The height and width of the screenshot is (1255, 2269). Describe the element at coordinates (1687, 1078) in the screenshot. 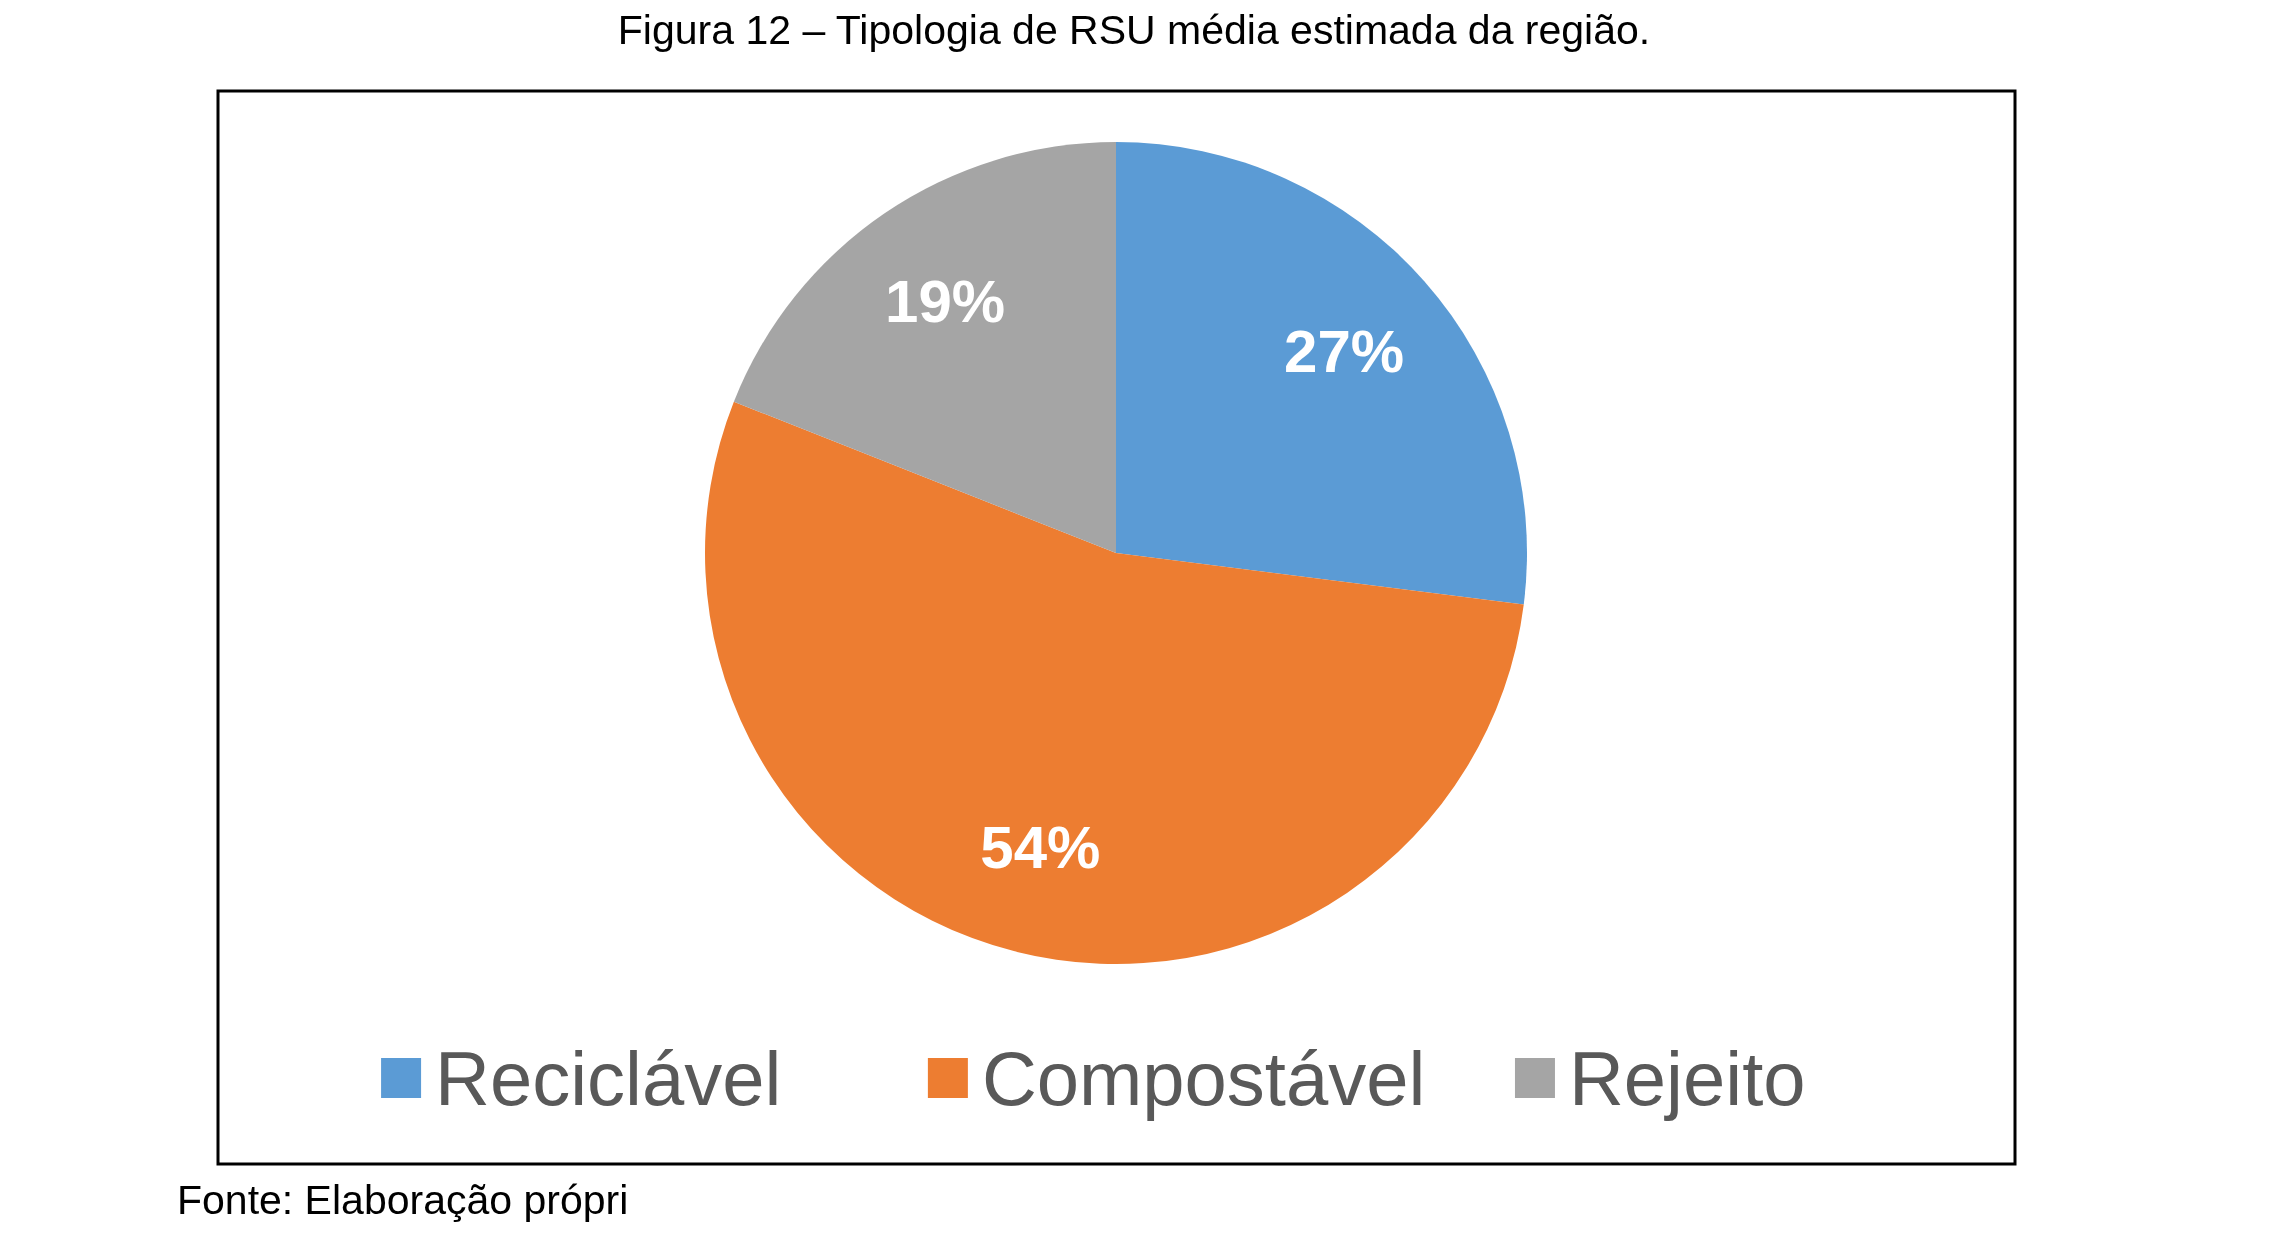

I see `legend-label: Rejeito` at that location.